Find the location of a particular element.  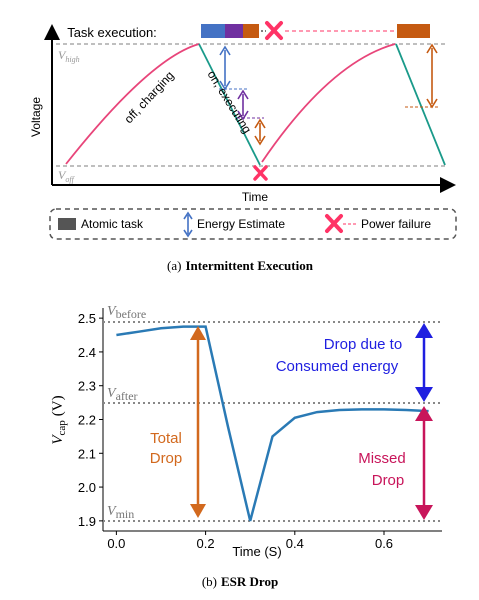

v-min-label: Vmin is located at coordinates (120, 512).